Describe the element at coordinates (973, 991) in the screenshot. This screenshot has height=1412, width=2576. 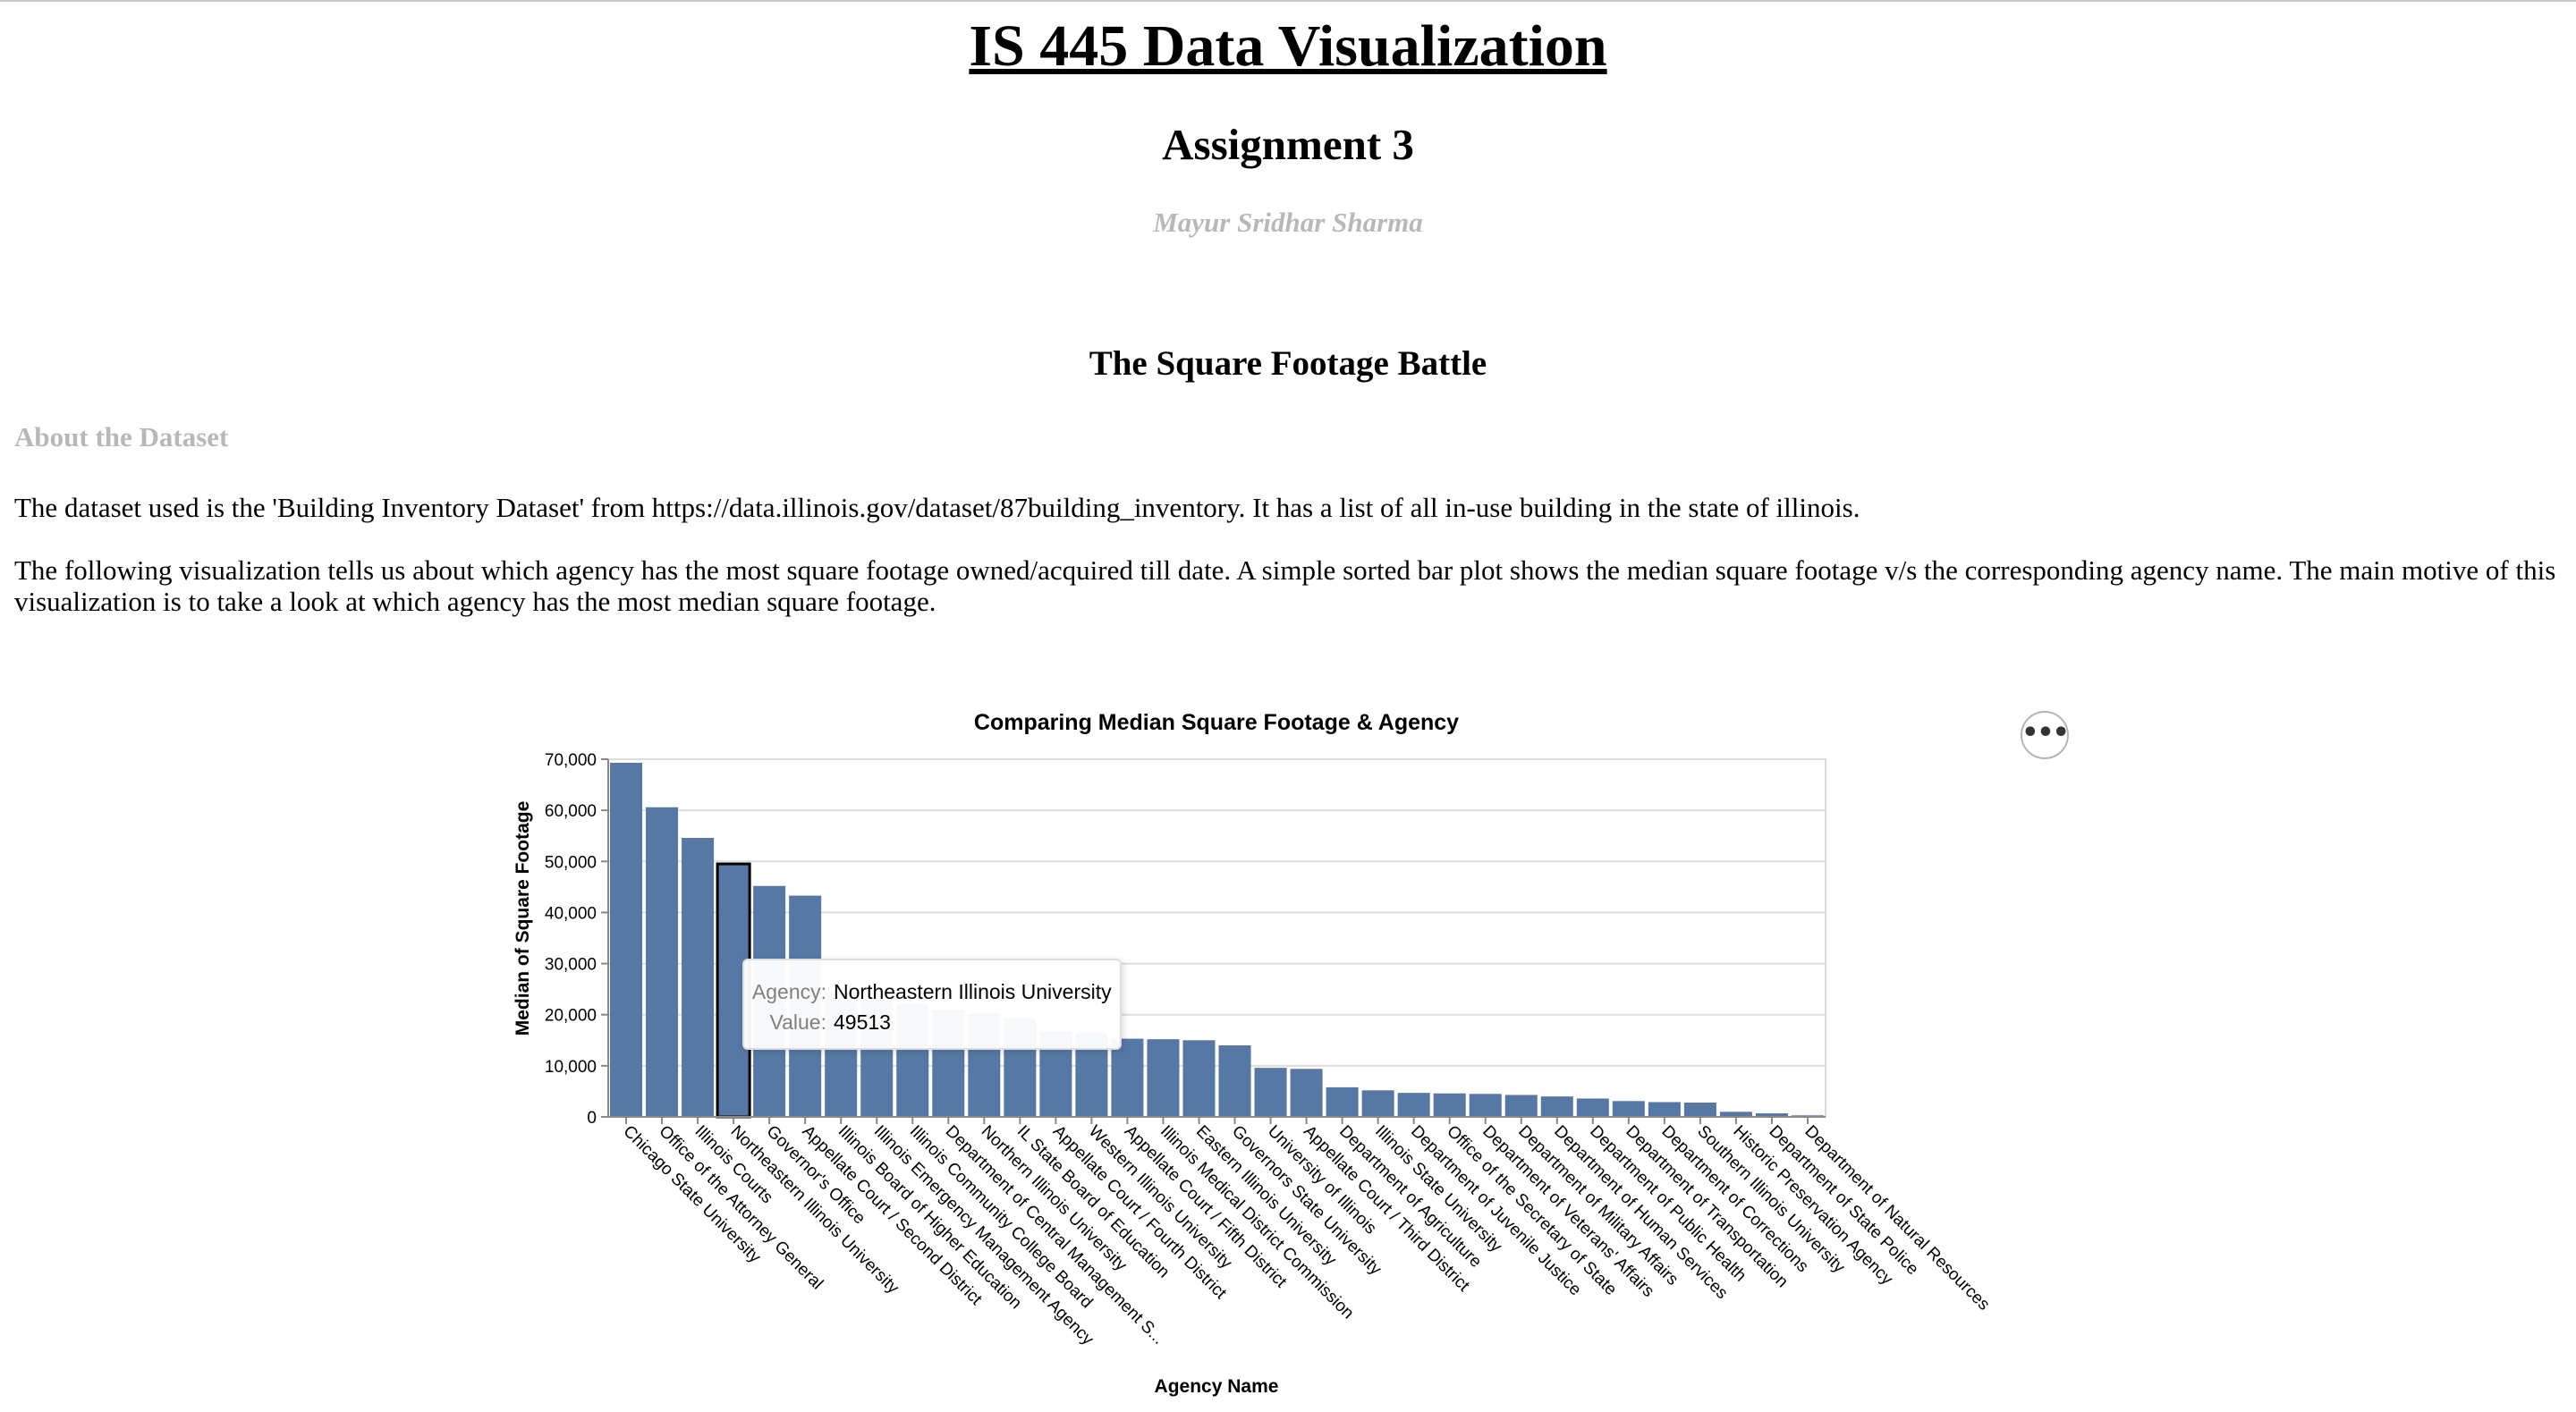
I see `tooltip-agency-value: Northeastern Illinois University` at that location.